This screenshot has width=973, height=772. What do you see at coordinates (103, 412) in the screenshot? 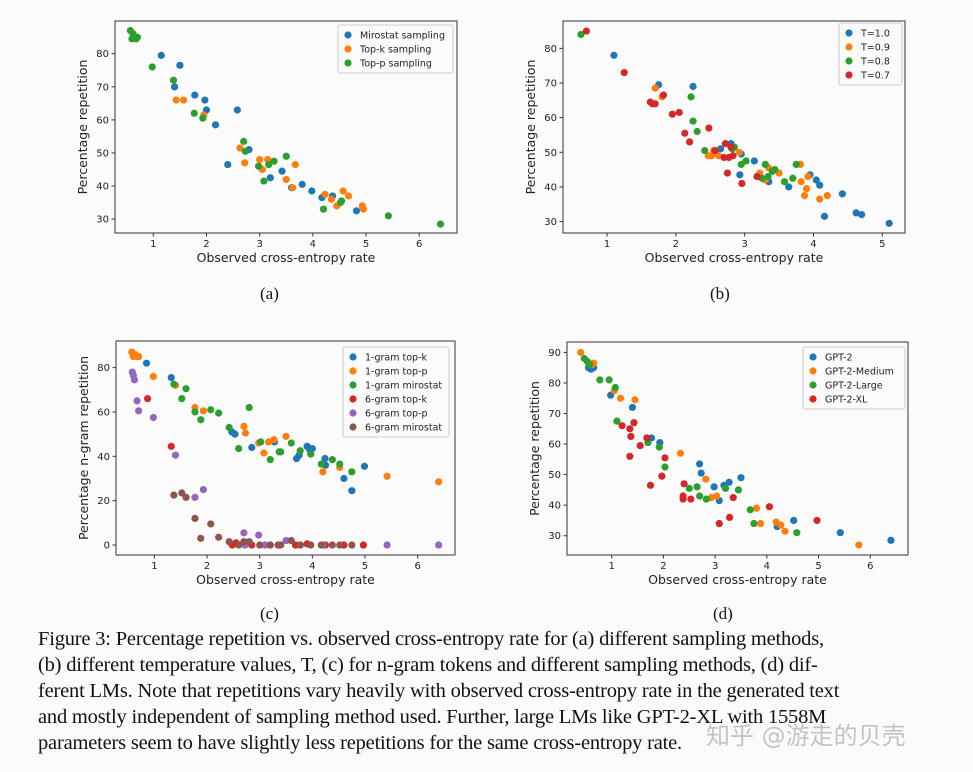
I see `y-tick-label: 60` at bounding box center [103, 412].